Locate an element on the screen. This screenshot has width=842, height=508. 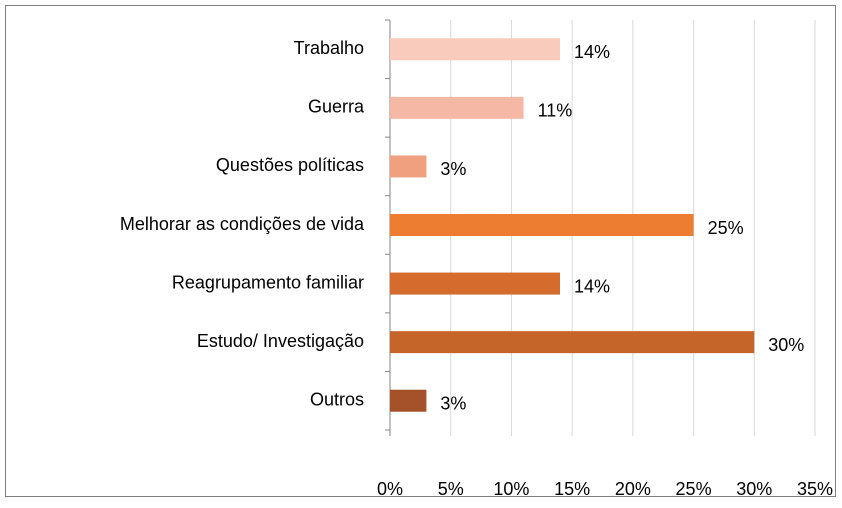
y-tick-label: Questões políticas is located at coordinates (290, 165).